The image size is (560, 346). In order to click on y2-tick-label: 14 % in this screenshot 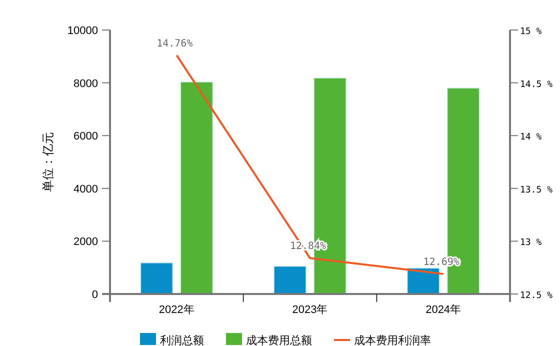, I will do `click(531, 137)`.